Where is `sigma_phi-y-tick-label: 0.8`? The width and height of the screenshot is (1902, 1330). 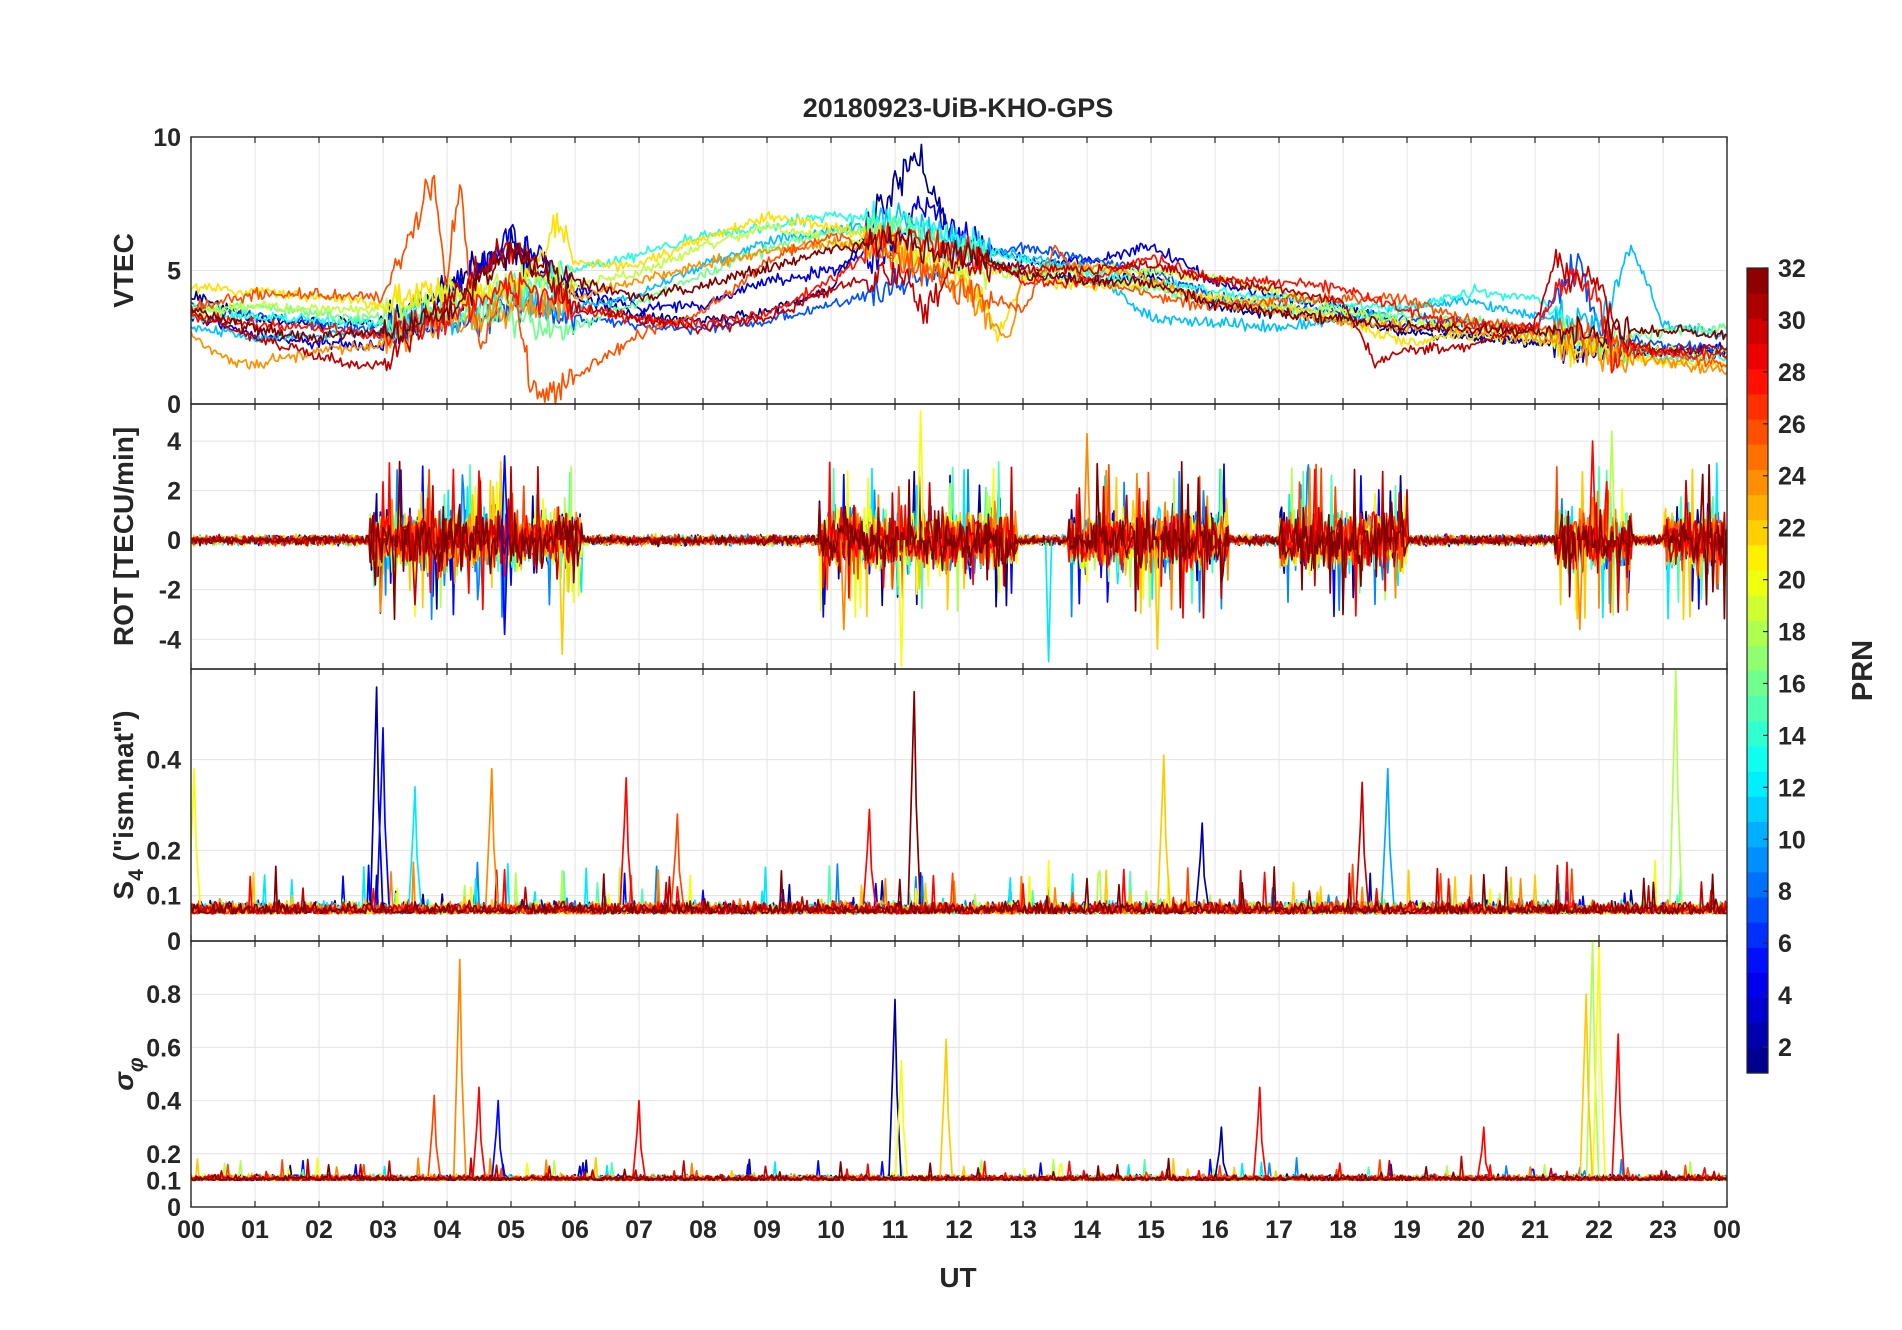
sigma_phi-y-tick-label: 0.8 is located at coordinates (163, 995).